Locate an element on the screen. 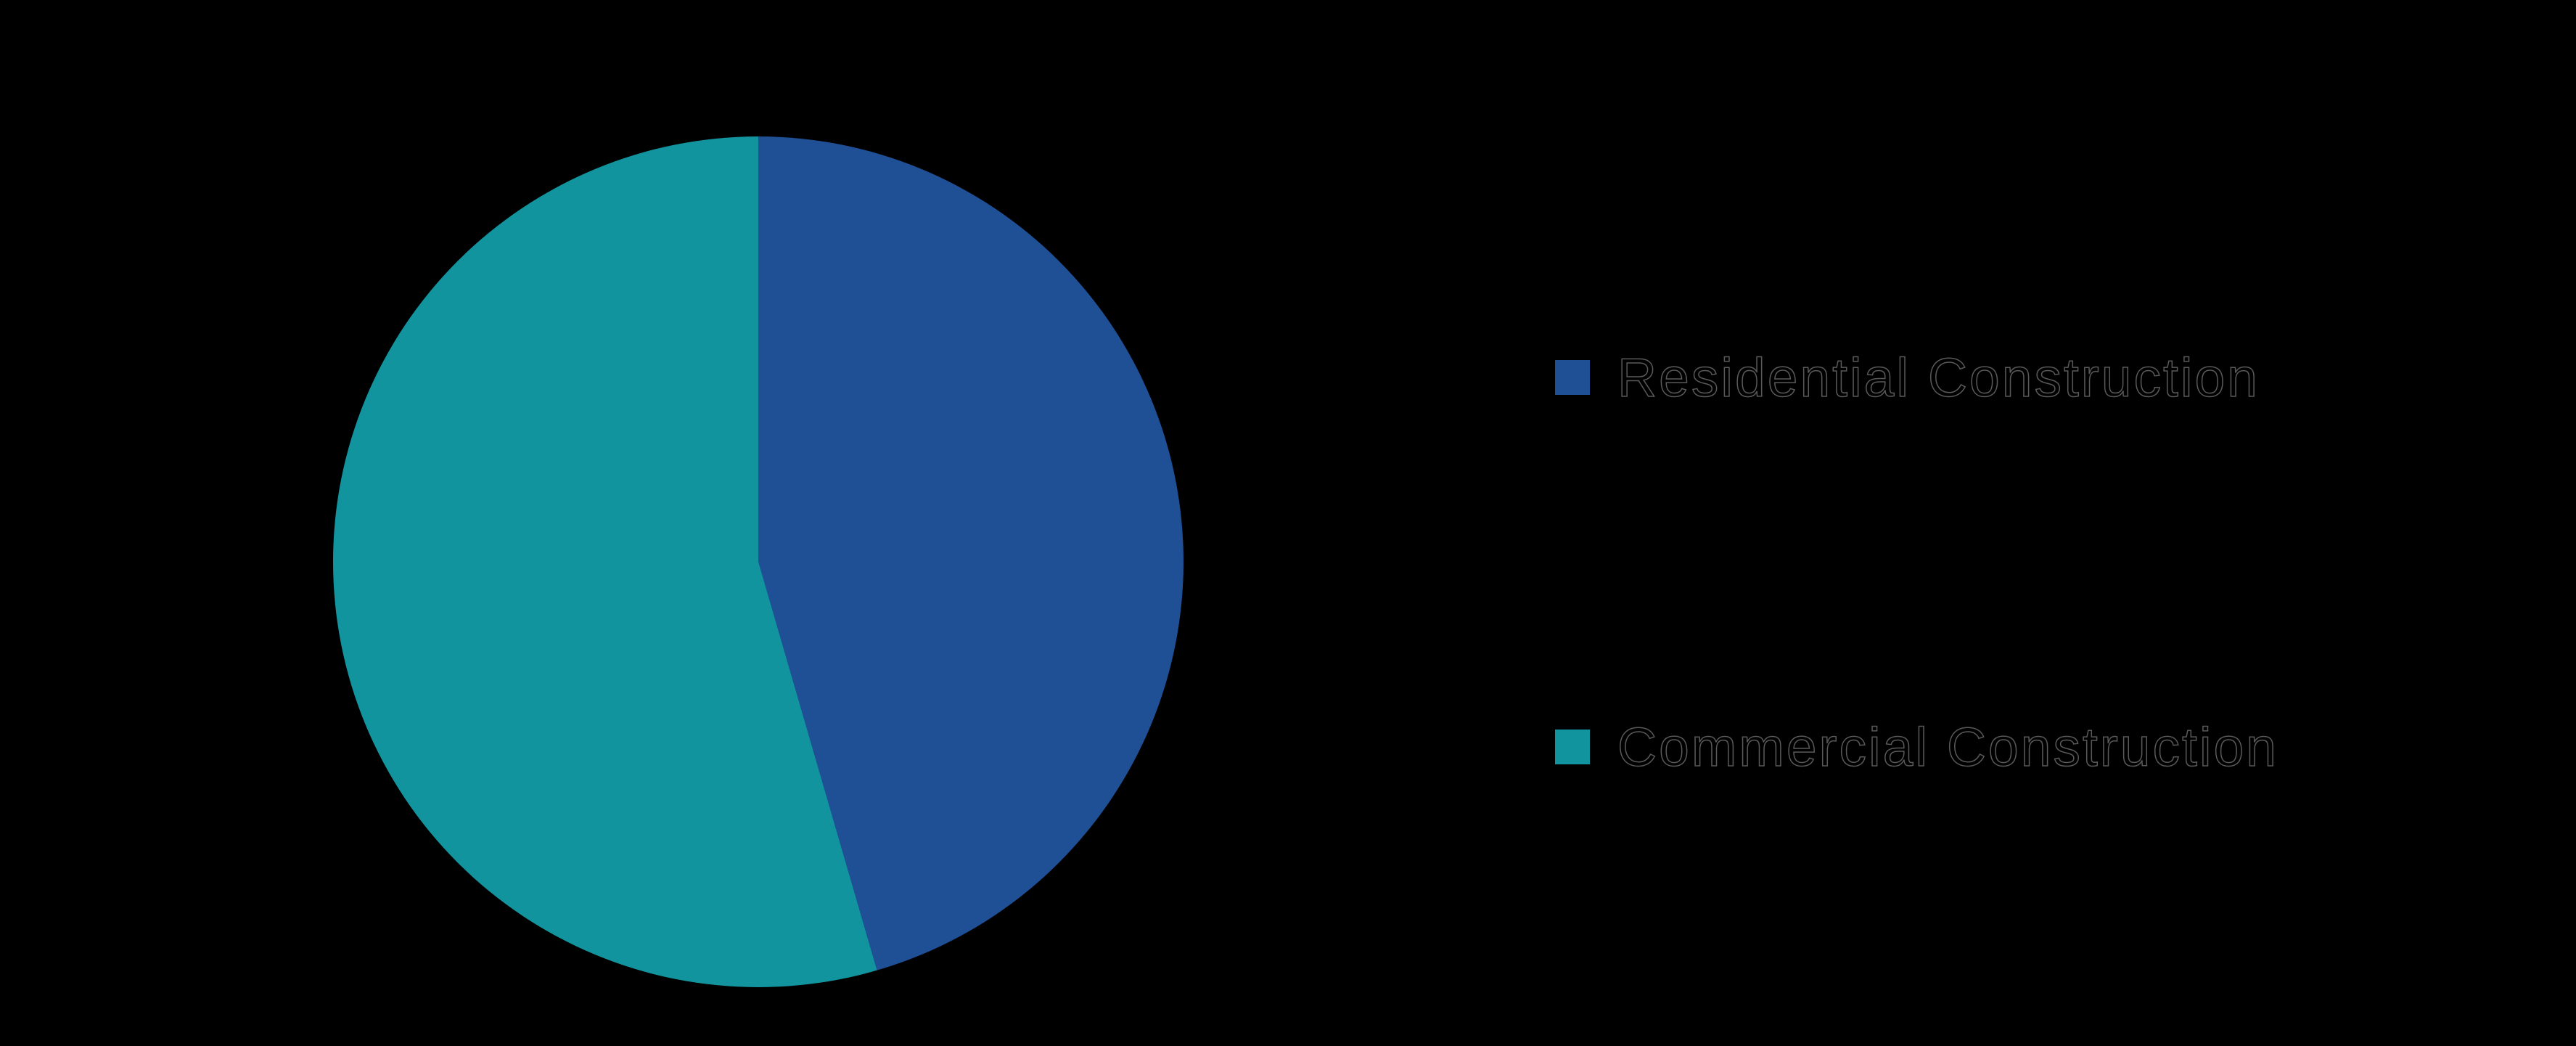 The width and height of the screenshot is (2576, 1046). legend-swatch-residential-icon is located at coordinates (1572, 377).